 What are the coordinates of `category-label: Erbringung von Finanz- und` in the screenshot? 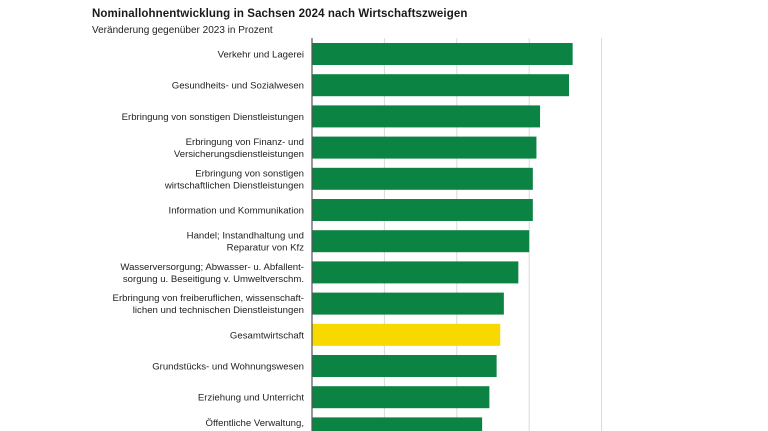 It's located at (245, 142).